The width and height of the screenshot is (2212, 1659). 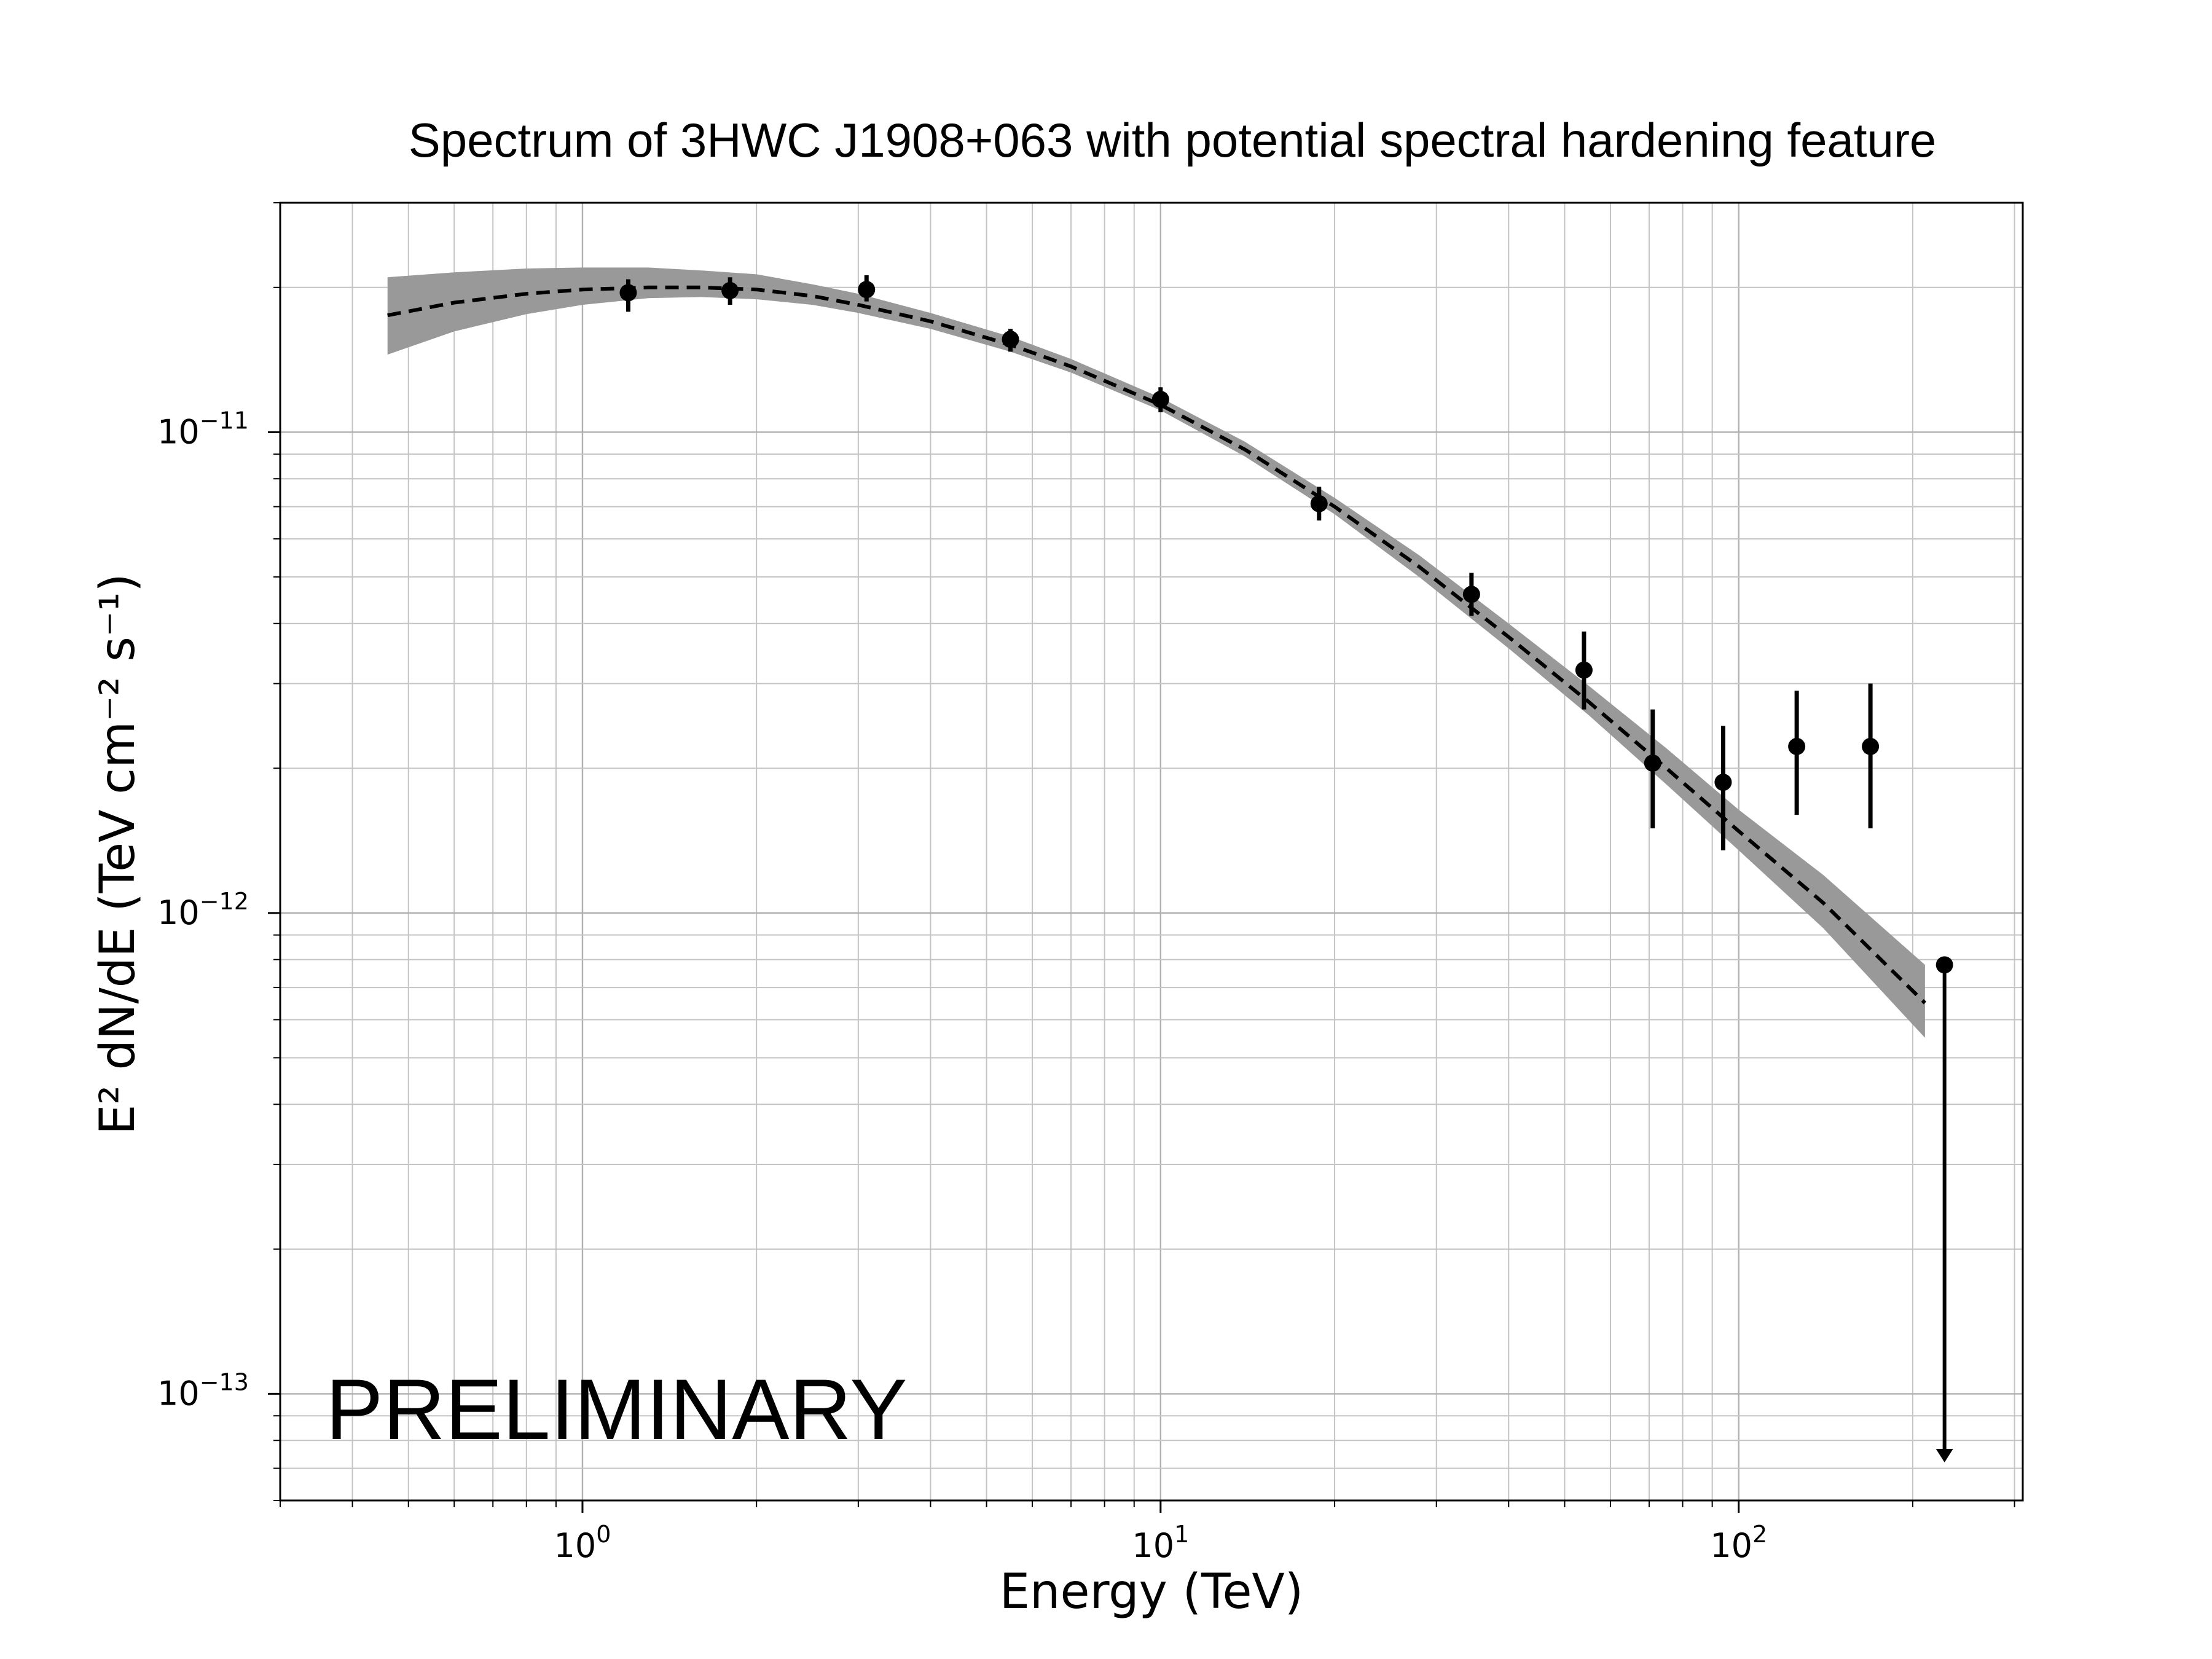 What do you see at coordinates (118, 854) in the screenshot?
I see `y-axis-label: E² dN/dE (TeV cm⁻² s⁻¹)` at bounding box center [118, 854].